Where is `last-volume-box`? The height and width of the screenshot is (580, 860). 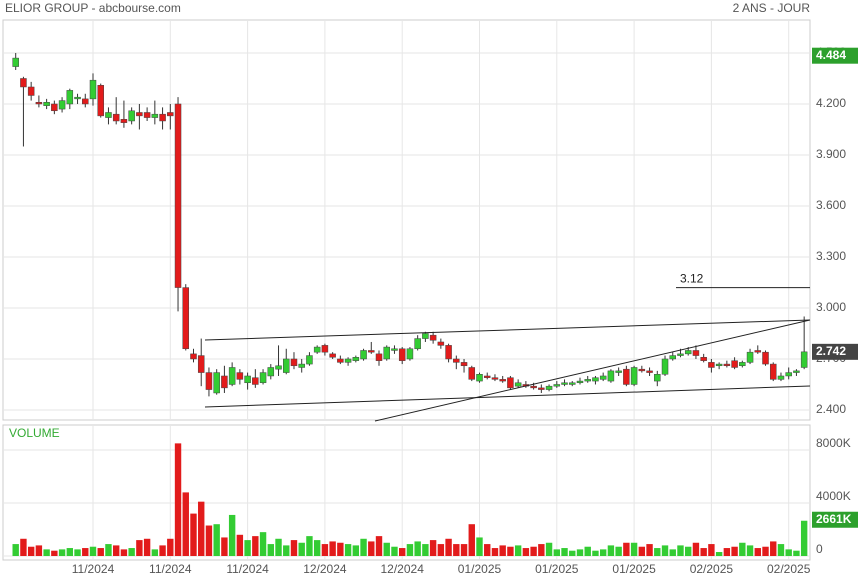 last-volume-box is located at coordinates (835, 519).